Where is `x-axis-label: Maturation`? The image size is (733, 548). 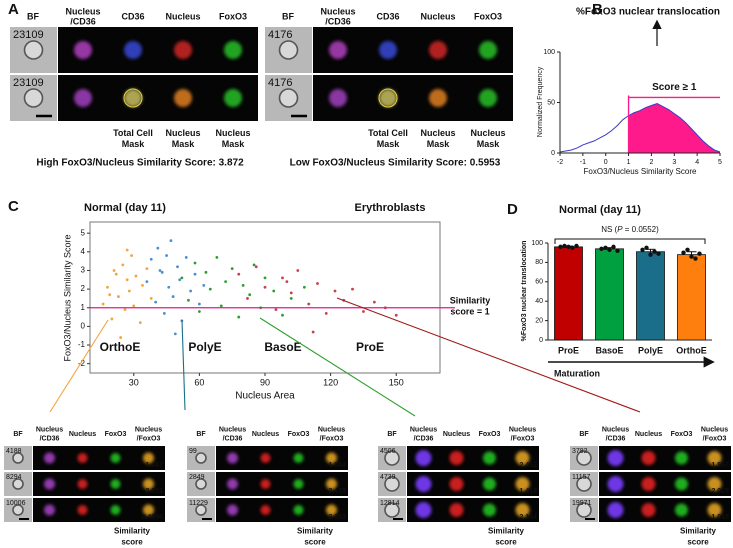
x-axis-label: Maturation is located at coordinates (577, 373).